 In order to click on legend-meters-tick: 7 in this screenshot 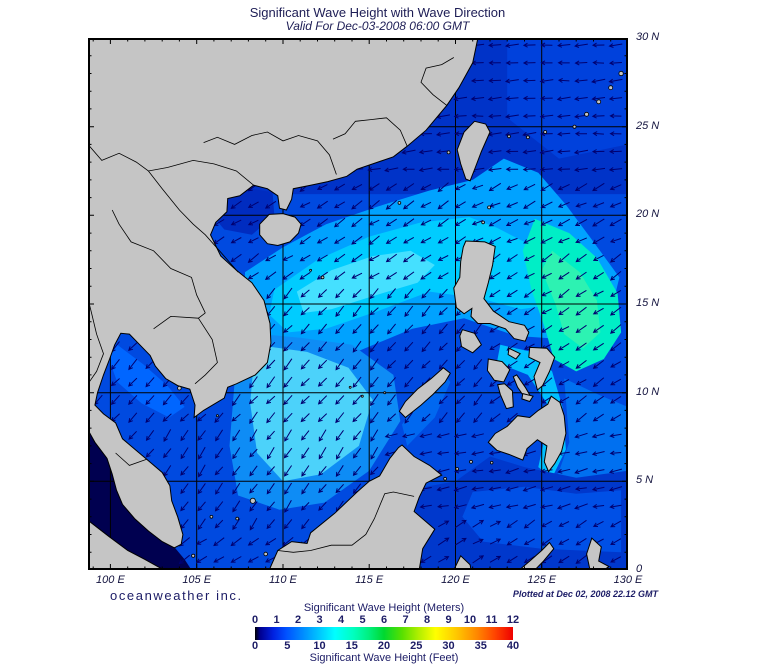, I will do `click(405, 620)`.